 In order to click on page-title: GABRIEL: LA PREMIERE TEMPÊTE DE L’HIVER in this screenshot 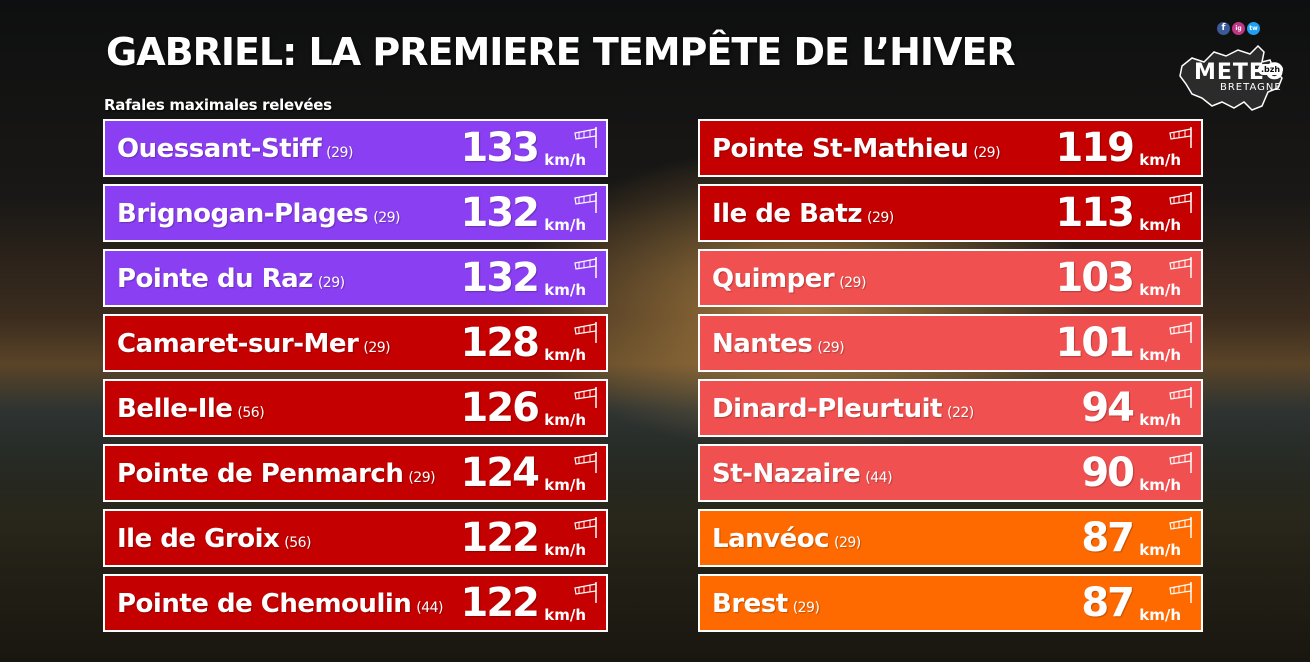, I will do `click(561, 52)`.